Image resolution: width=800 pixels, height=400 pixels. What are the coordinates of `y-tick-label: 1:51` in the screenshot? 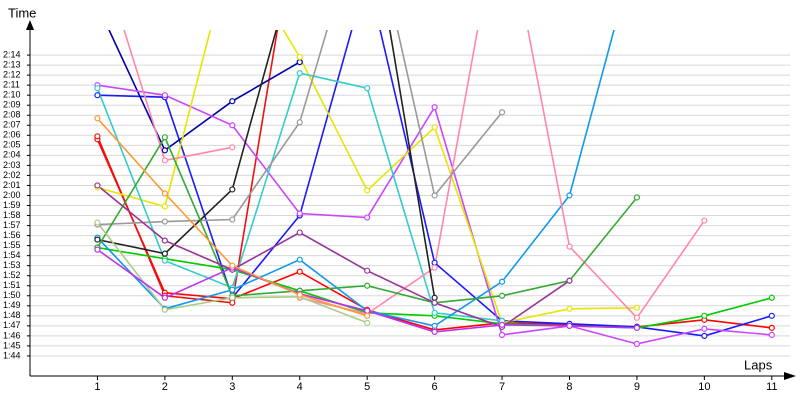 It's located at (12, 285).